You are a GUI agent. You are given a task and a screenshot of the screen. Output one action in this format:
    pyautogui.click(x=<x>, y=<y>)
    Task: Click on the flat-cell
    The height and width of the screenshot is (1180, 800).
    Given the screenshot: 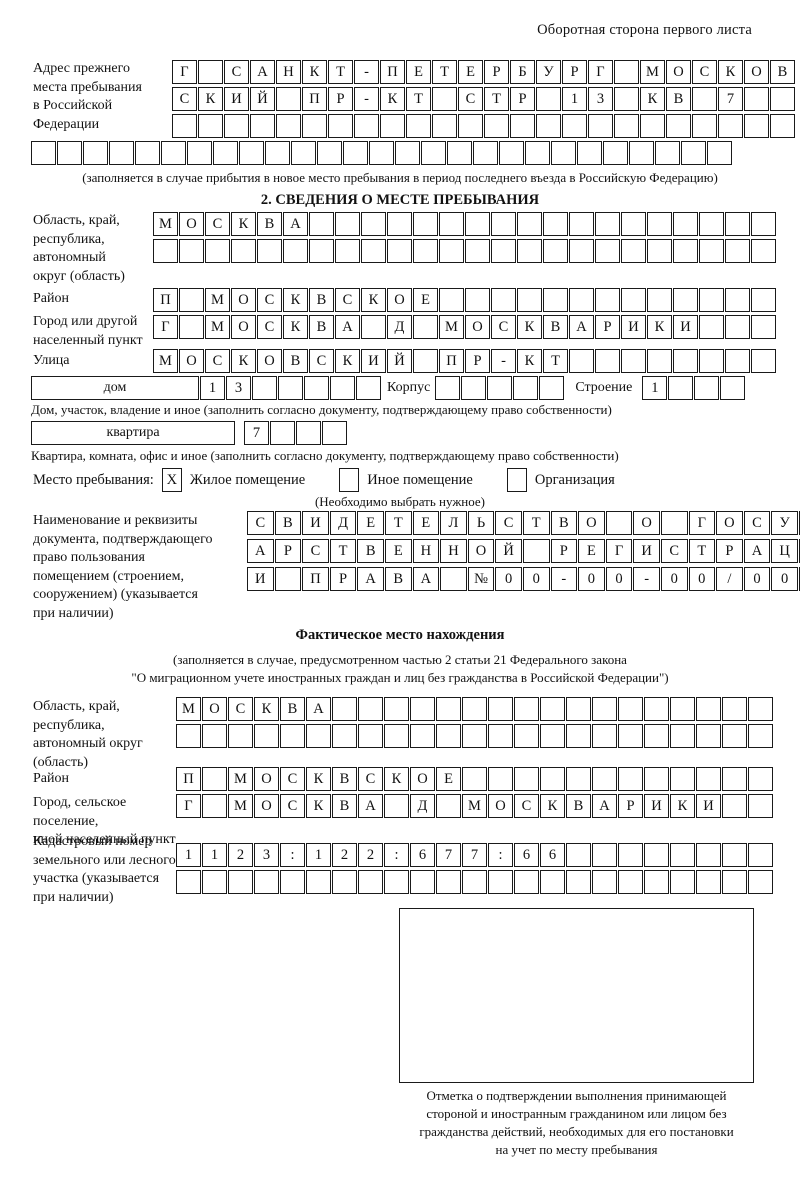 What is the action you would take?
    pyautogui.click(x=308, y=433)
    